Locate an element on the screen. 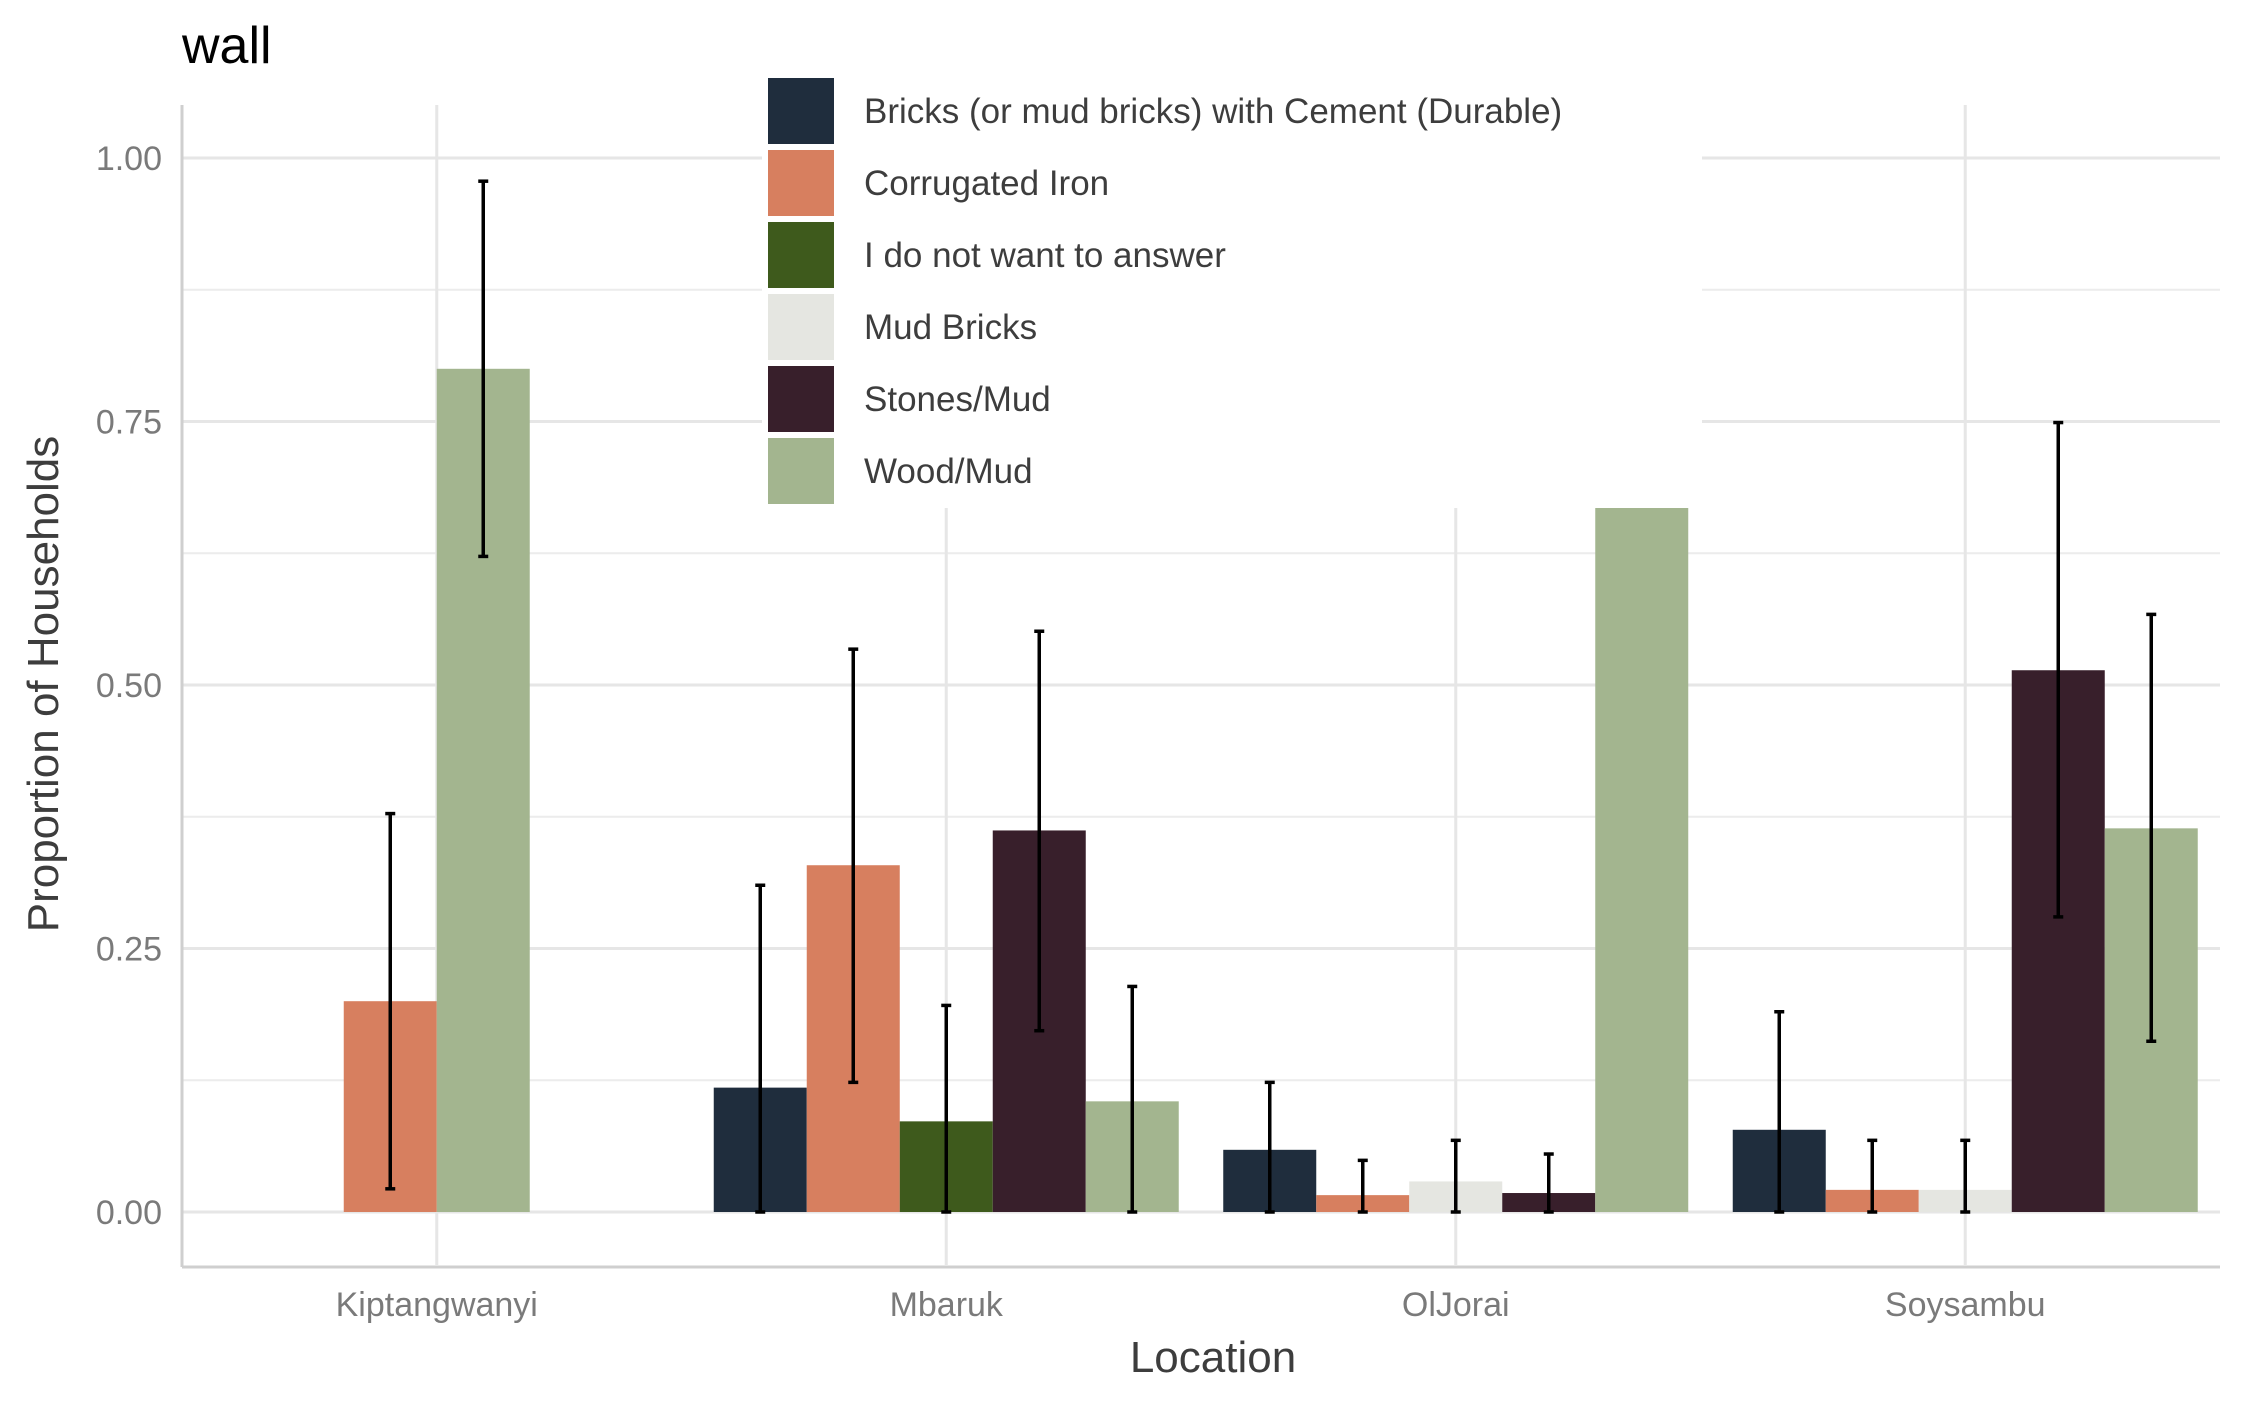 This screenshot has width=2262, height=1405. y-tick-label: 0.75 is located at coordinates (129, 423).